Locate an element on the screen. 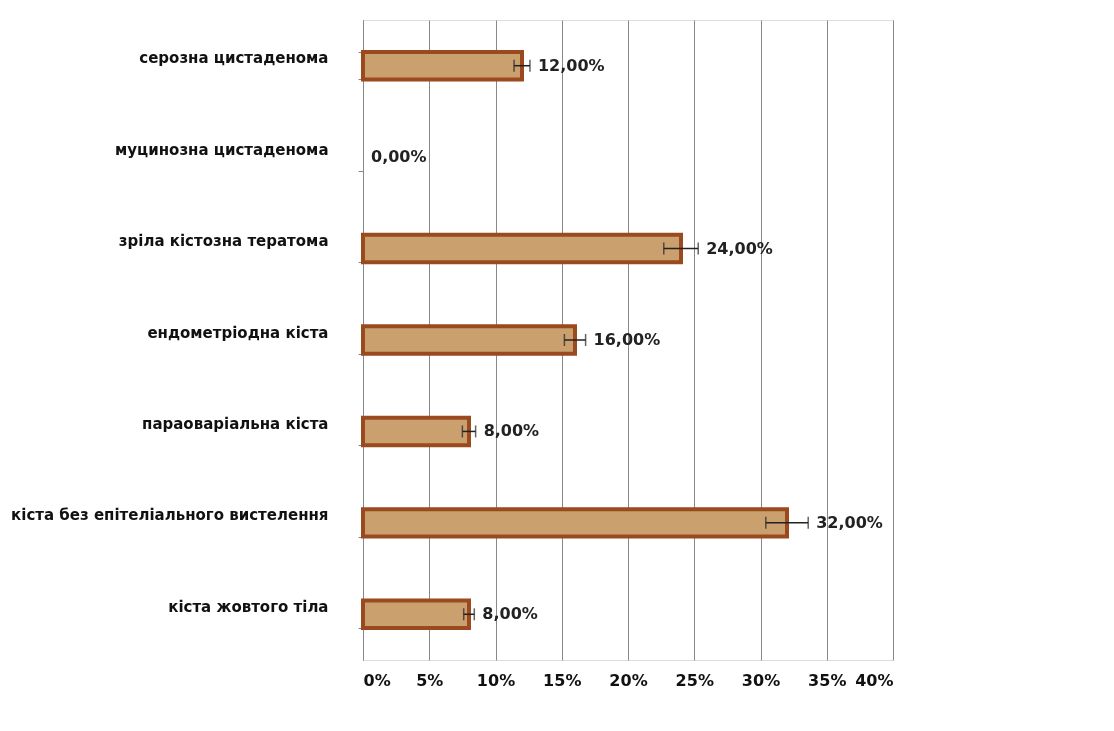  y-tick-label: кіста без епітеліального вистелення is located at coordinates (170, 515).